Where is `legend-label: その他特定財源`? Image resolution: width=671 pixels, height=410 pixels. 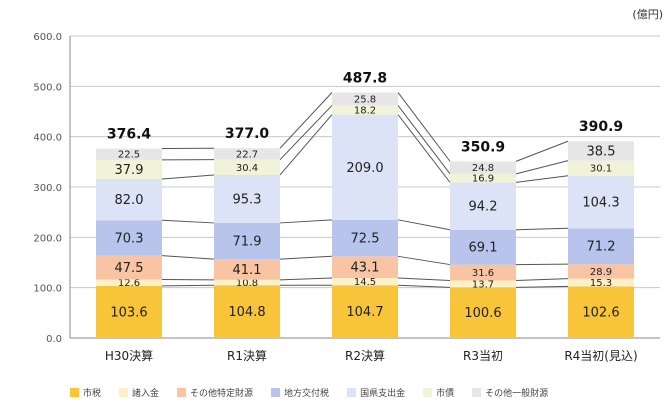
legend-label: その他特定財源 is located at coordinates (222, 394).